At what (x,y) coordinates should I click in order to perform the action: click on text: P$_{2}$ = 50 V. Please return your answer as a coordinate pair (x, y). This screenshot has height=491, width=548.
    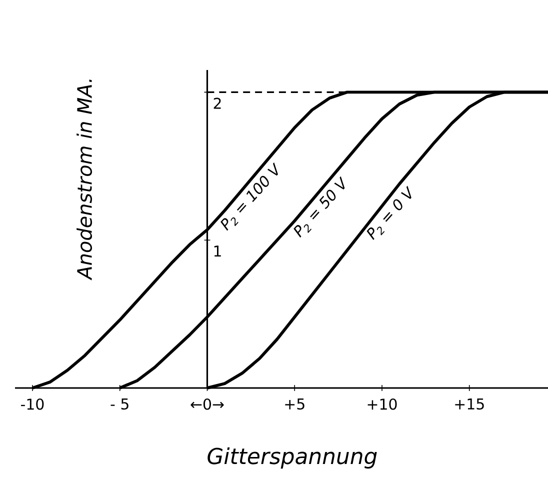
    Looking at the image, I should click on (319, 207).